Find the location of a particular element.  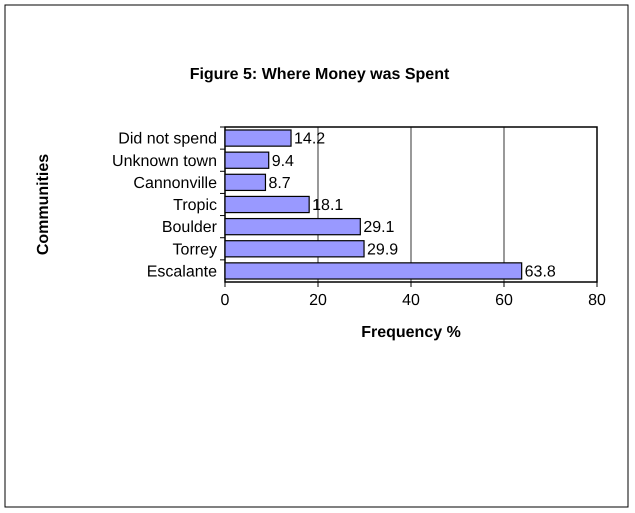

data-label: 29.9 is located at coordinates (382, 249).